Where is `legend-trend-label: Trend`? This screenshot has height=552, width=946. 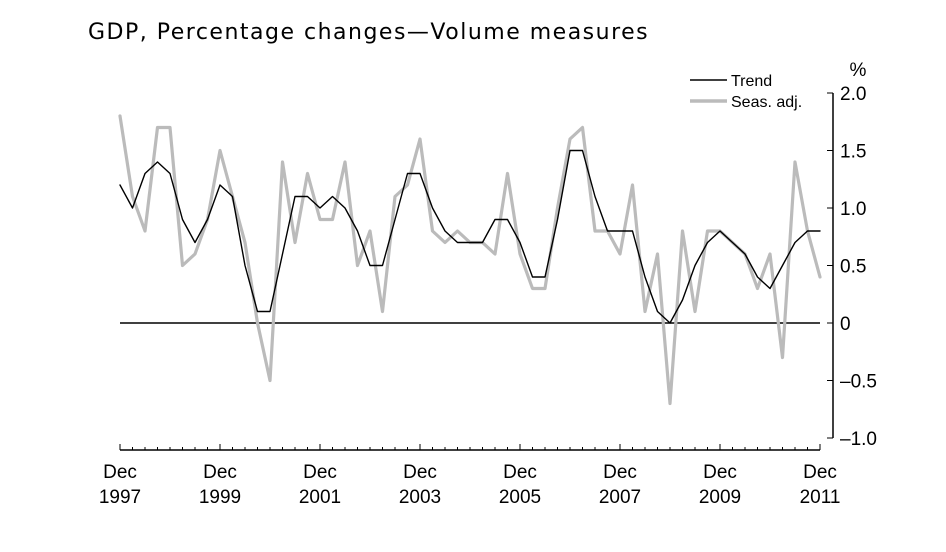
legend-trend-label: Trend is located at coordinates (751, 81).